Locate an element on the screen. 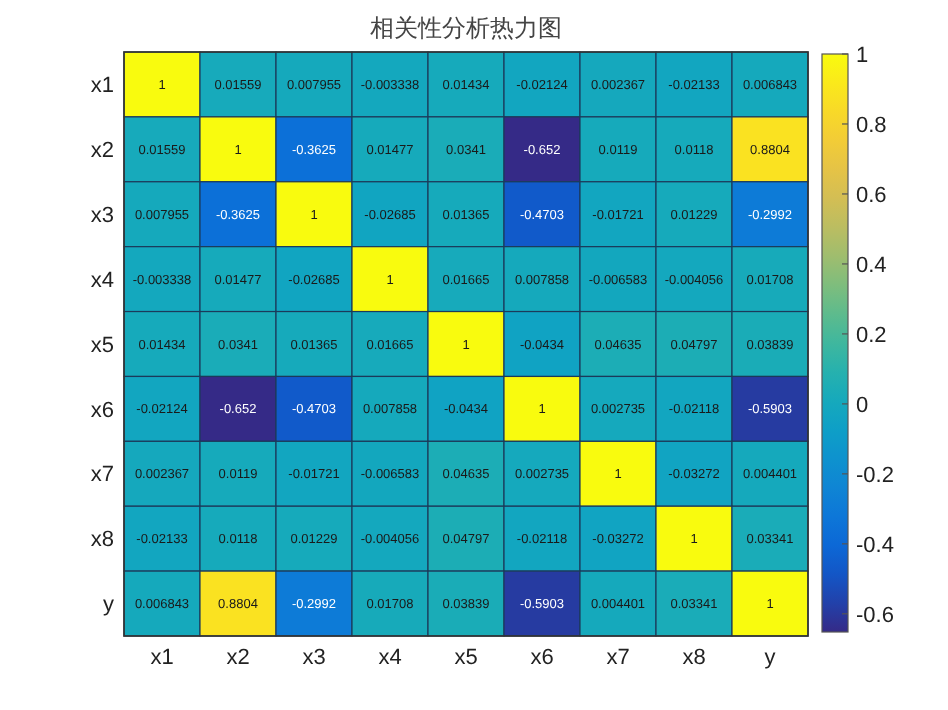 The image size is (948, 710). x-tick-label: x4 is located at coordinates (390, 658).